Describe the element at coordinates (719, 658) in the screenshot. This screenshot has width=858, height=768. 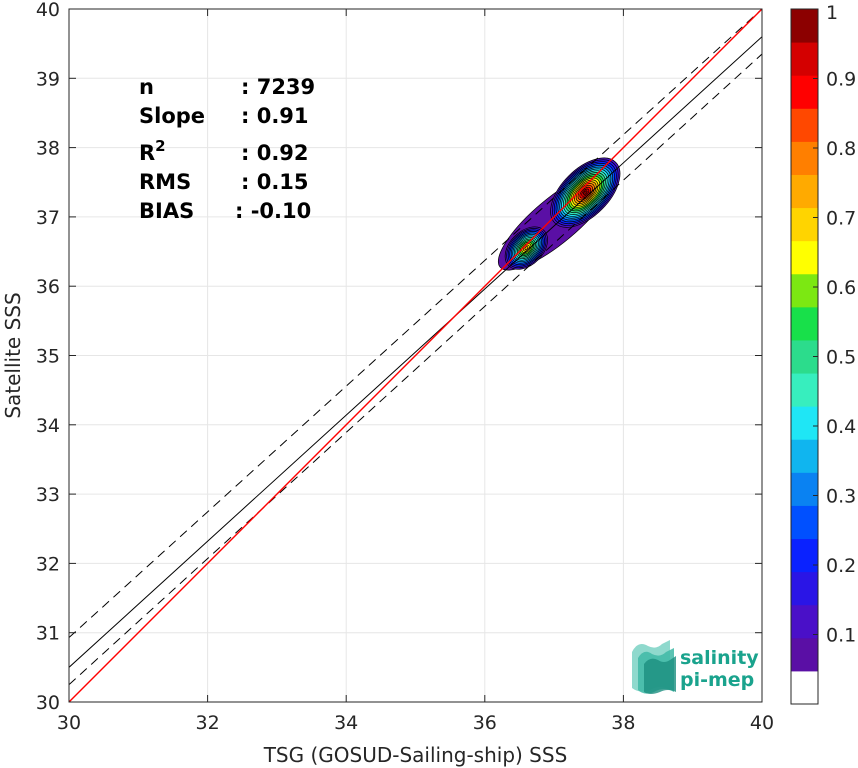
I see `logo-line-1: salinity` at that location.